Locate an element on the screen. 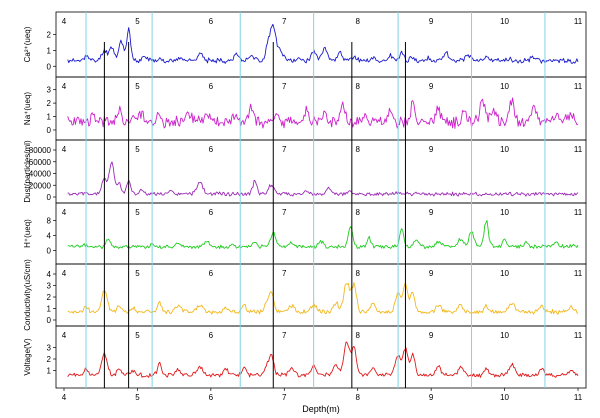  x-tick-label: 6 is located at coordinates (211, 397).